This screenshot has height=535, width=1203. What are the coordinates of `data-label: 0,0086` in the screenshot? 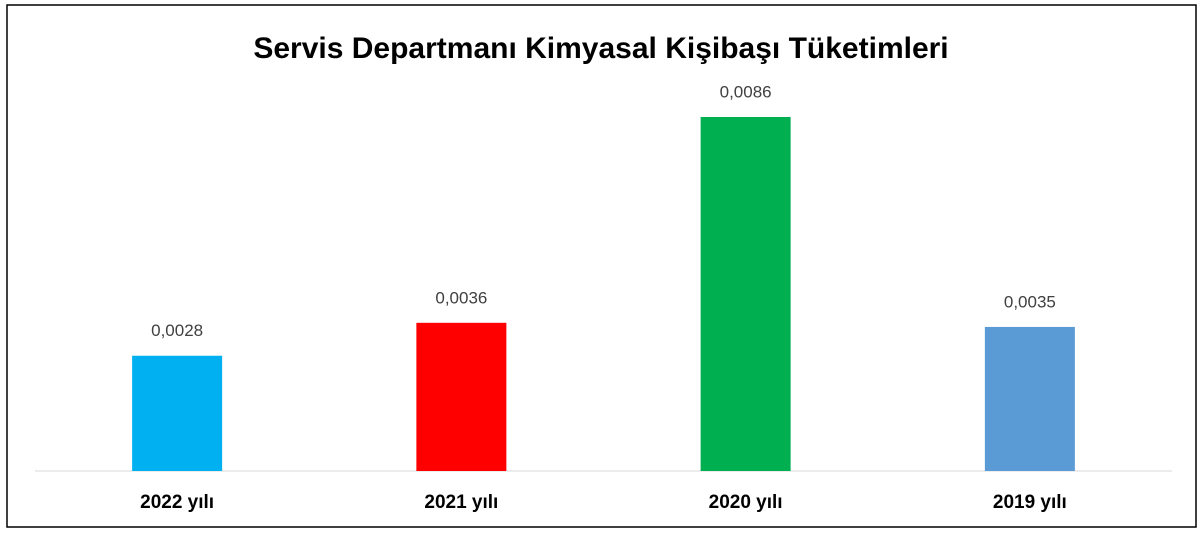 It's located at (746, 91).